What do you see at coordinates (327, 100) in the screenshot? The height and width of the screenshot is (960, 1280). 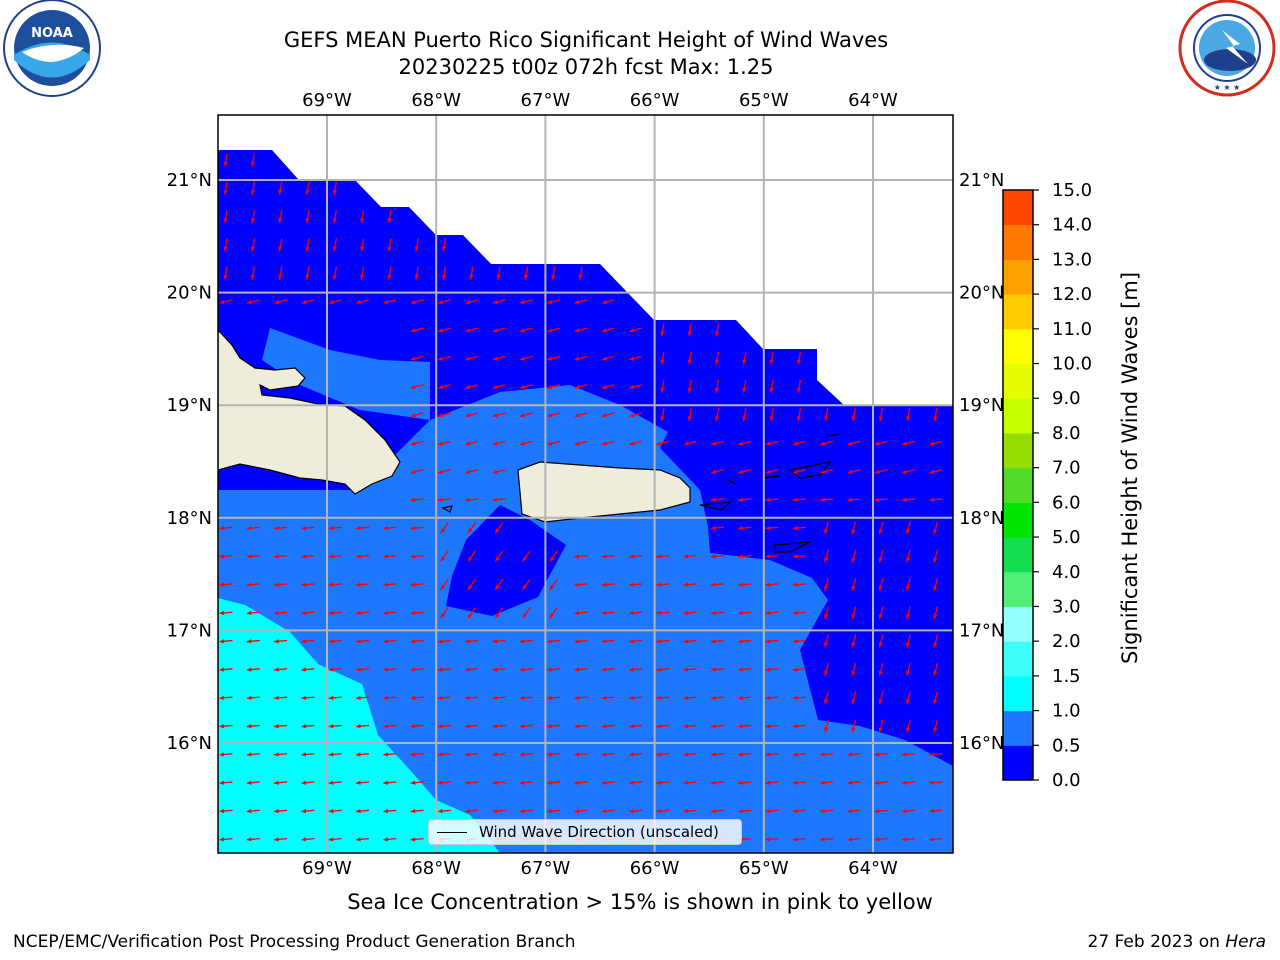 I see `lon-tick-label: 69°W` at bounding box center [327, 100].